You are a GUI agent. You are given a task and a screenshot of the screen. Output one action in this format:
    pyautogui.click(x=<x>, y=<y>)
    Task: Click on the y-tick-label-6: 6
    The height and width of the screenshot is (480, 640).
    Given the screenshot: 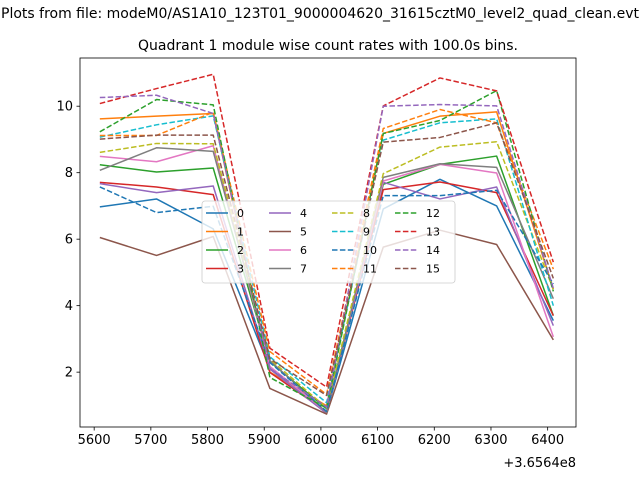 What is the action you would take?
    pyautogui.click(x=69, y=240)
    